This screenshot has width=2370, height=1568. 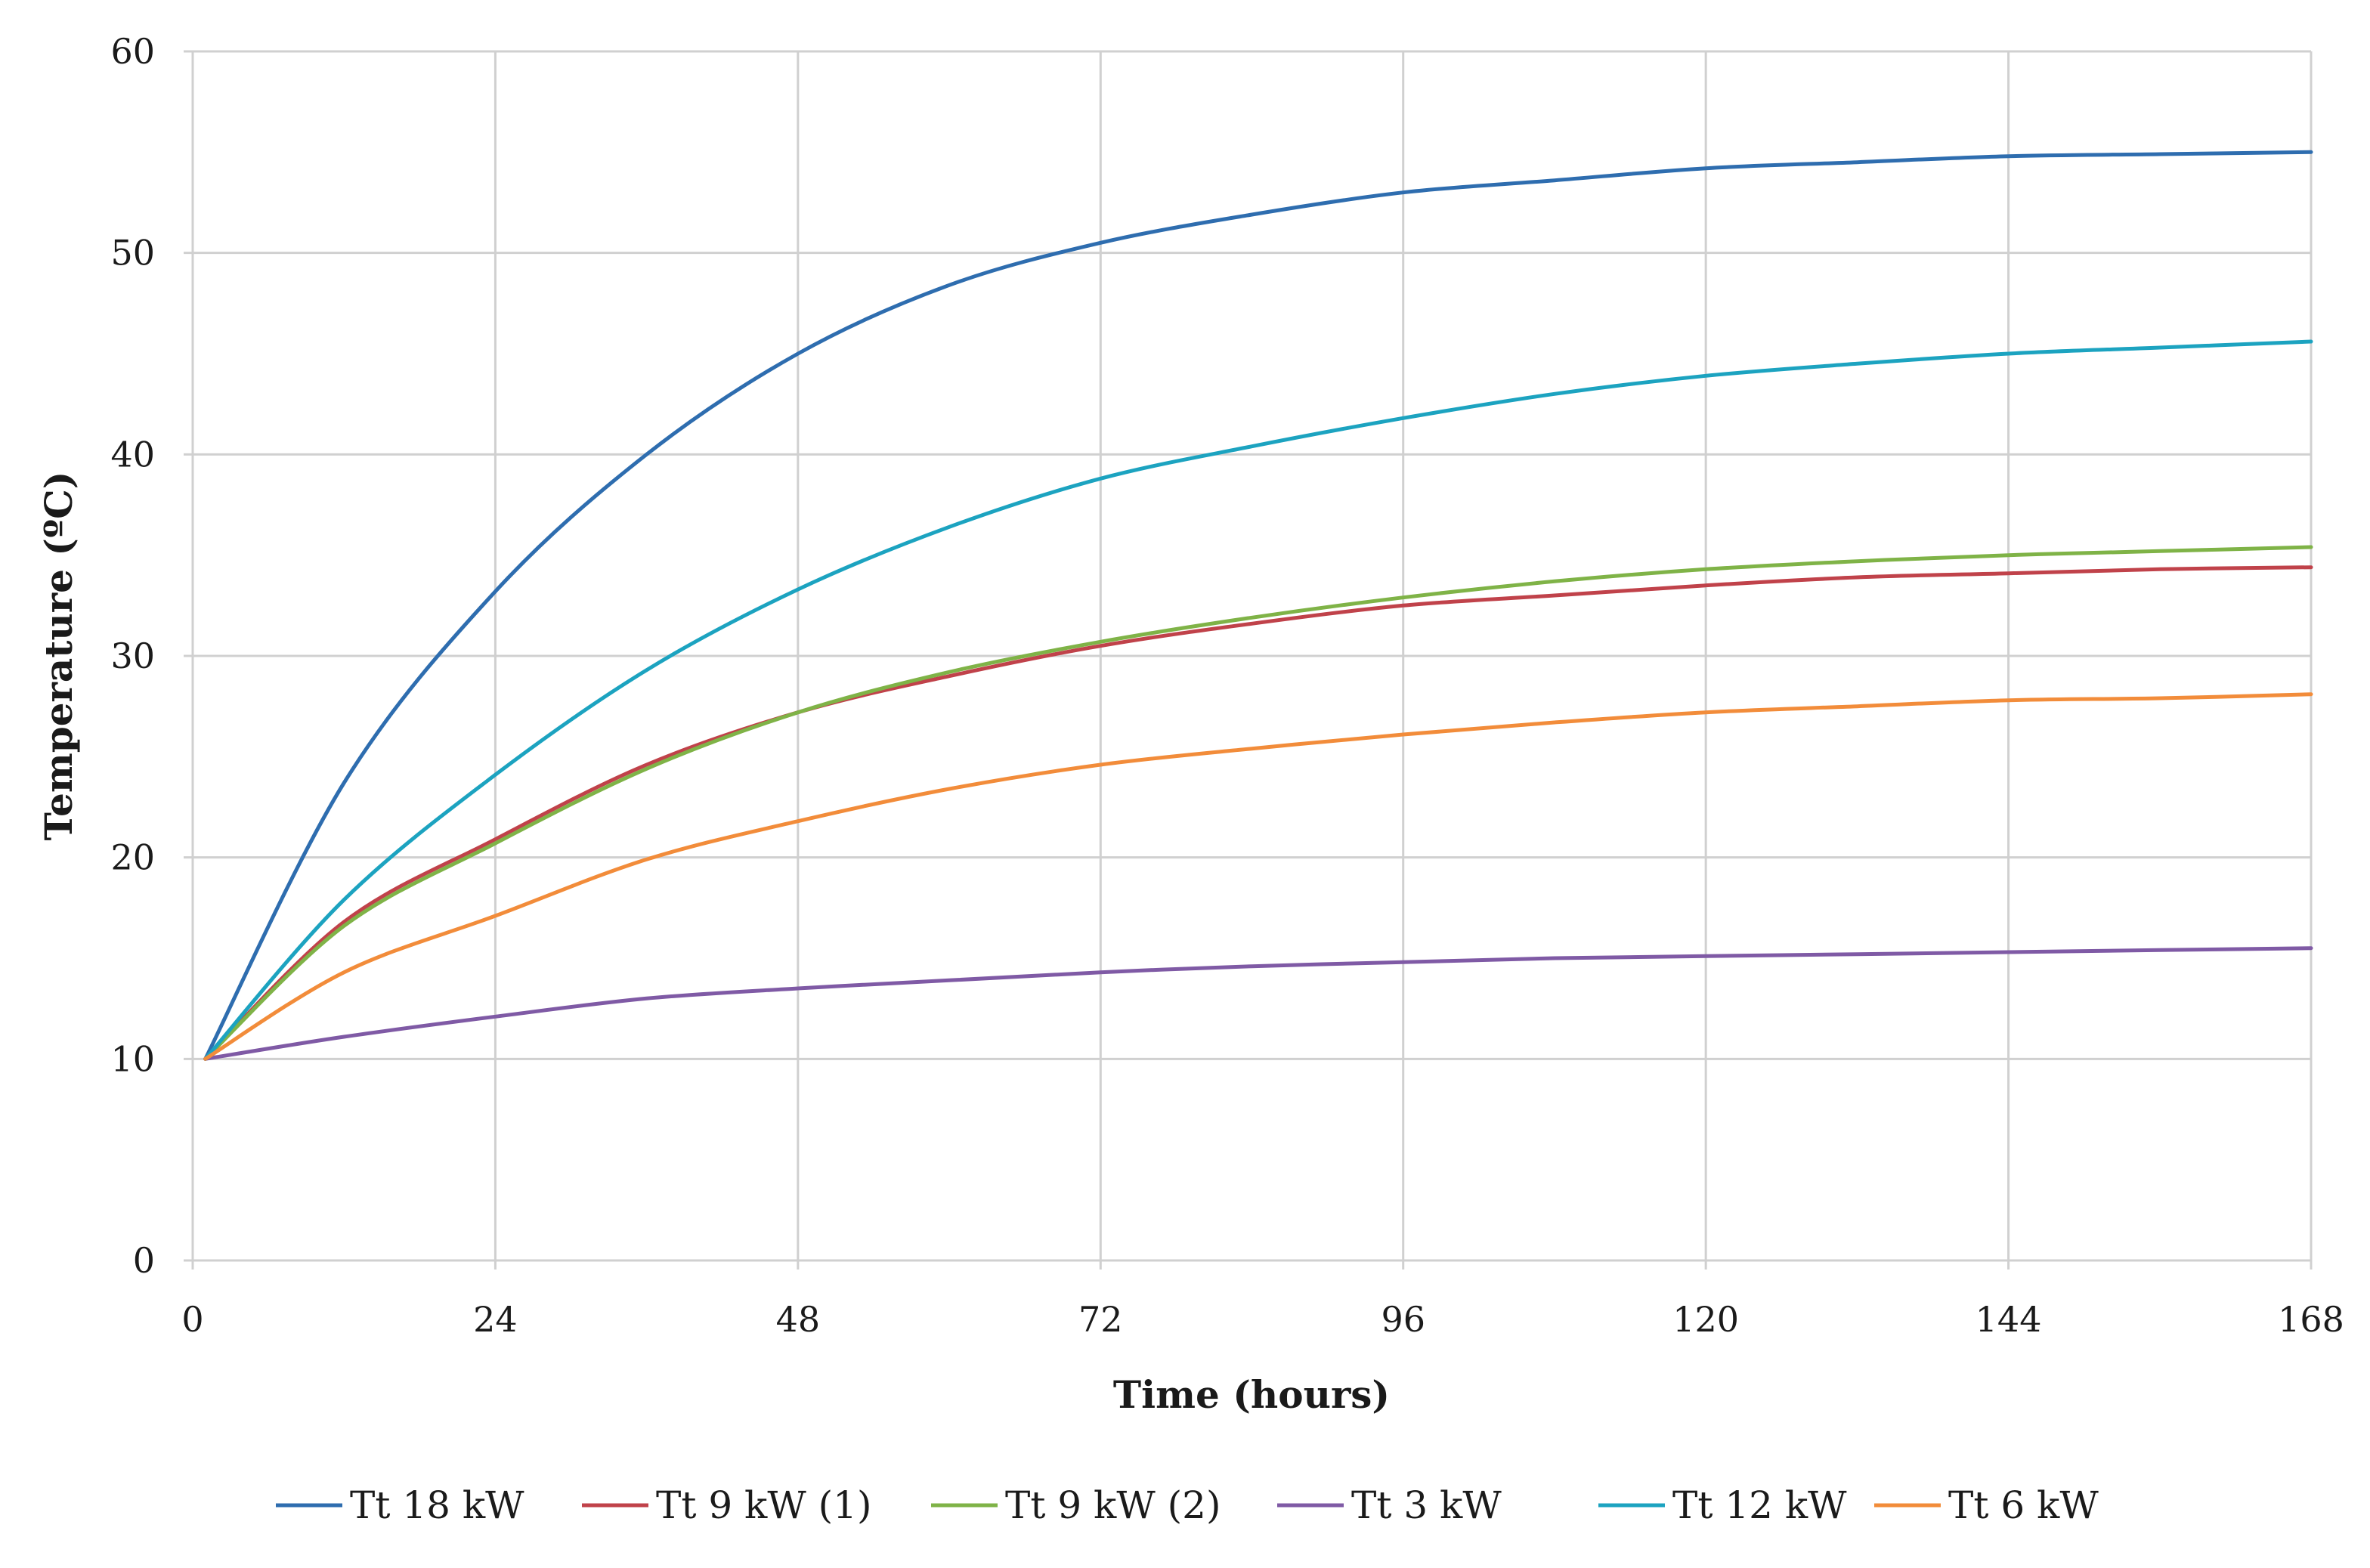 I want to click on x-tick-label: 0, so click(x=192, y=1319).